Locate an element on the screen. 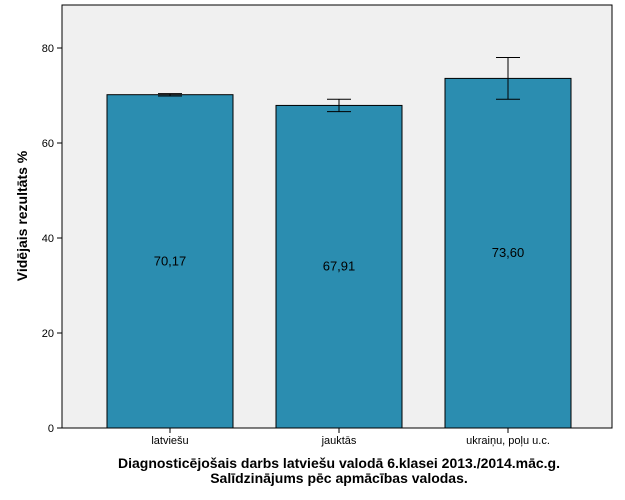 This screenshot has width=625, height=500. y-axis: 0 20 40 60 80 is located at coordinates (52, 239).